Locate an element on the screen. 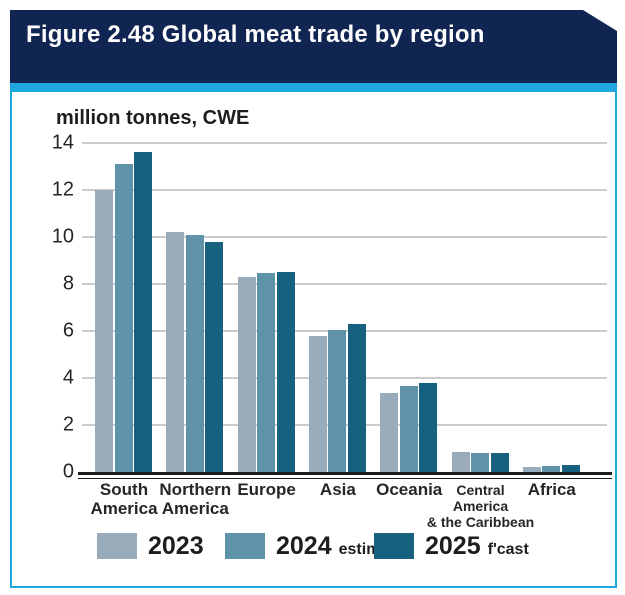  bar-group-africa is located at coordinates (551, 468).